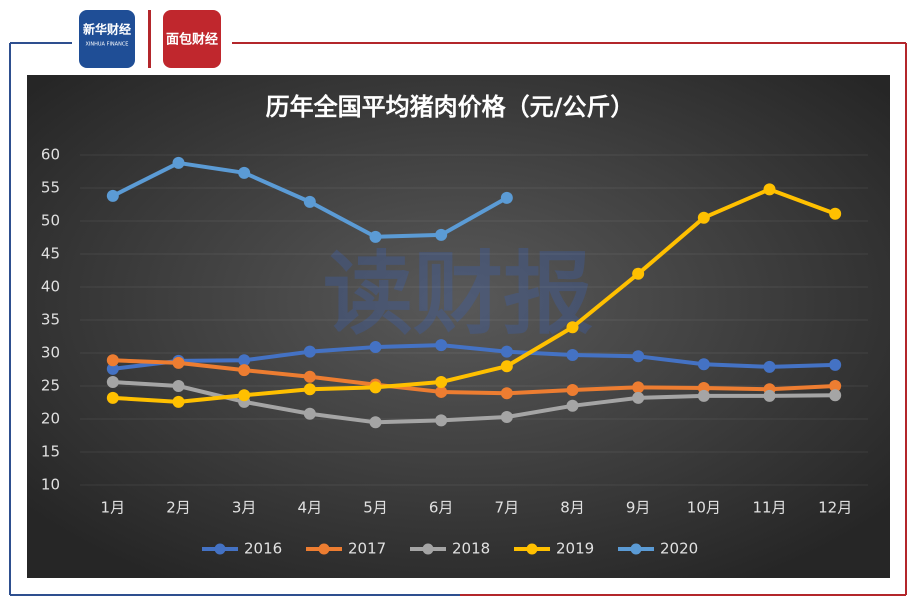 The width and height of the screenshot is (917, 609). Describe the element at coordinates (50, 221) in the screenshot. I see `y-tick-label: 50` at that location.